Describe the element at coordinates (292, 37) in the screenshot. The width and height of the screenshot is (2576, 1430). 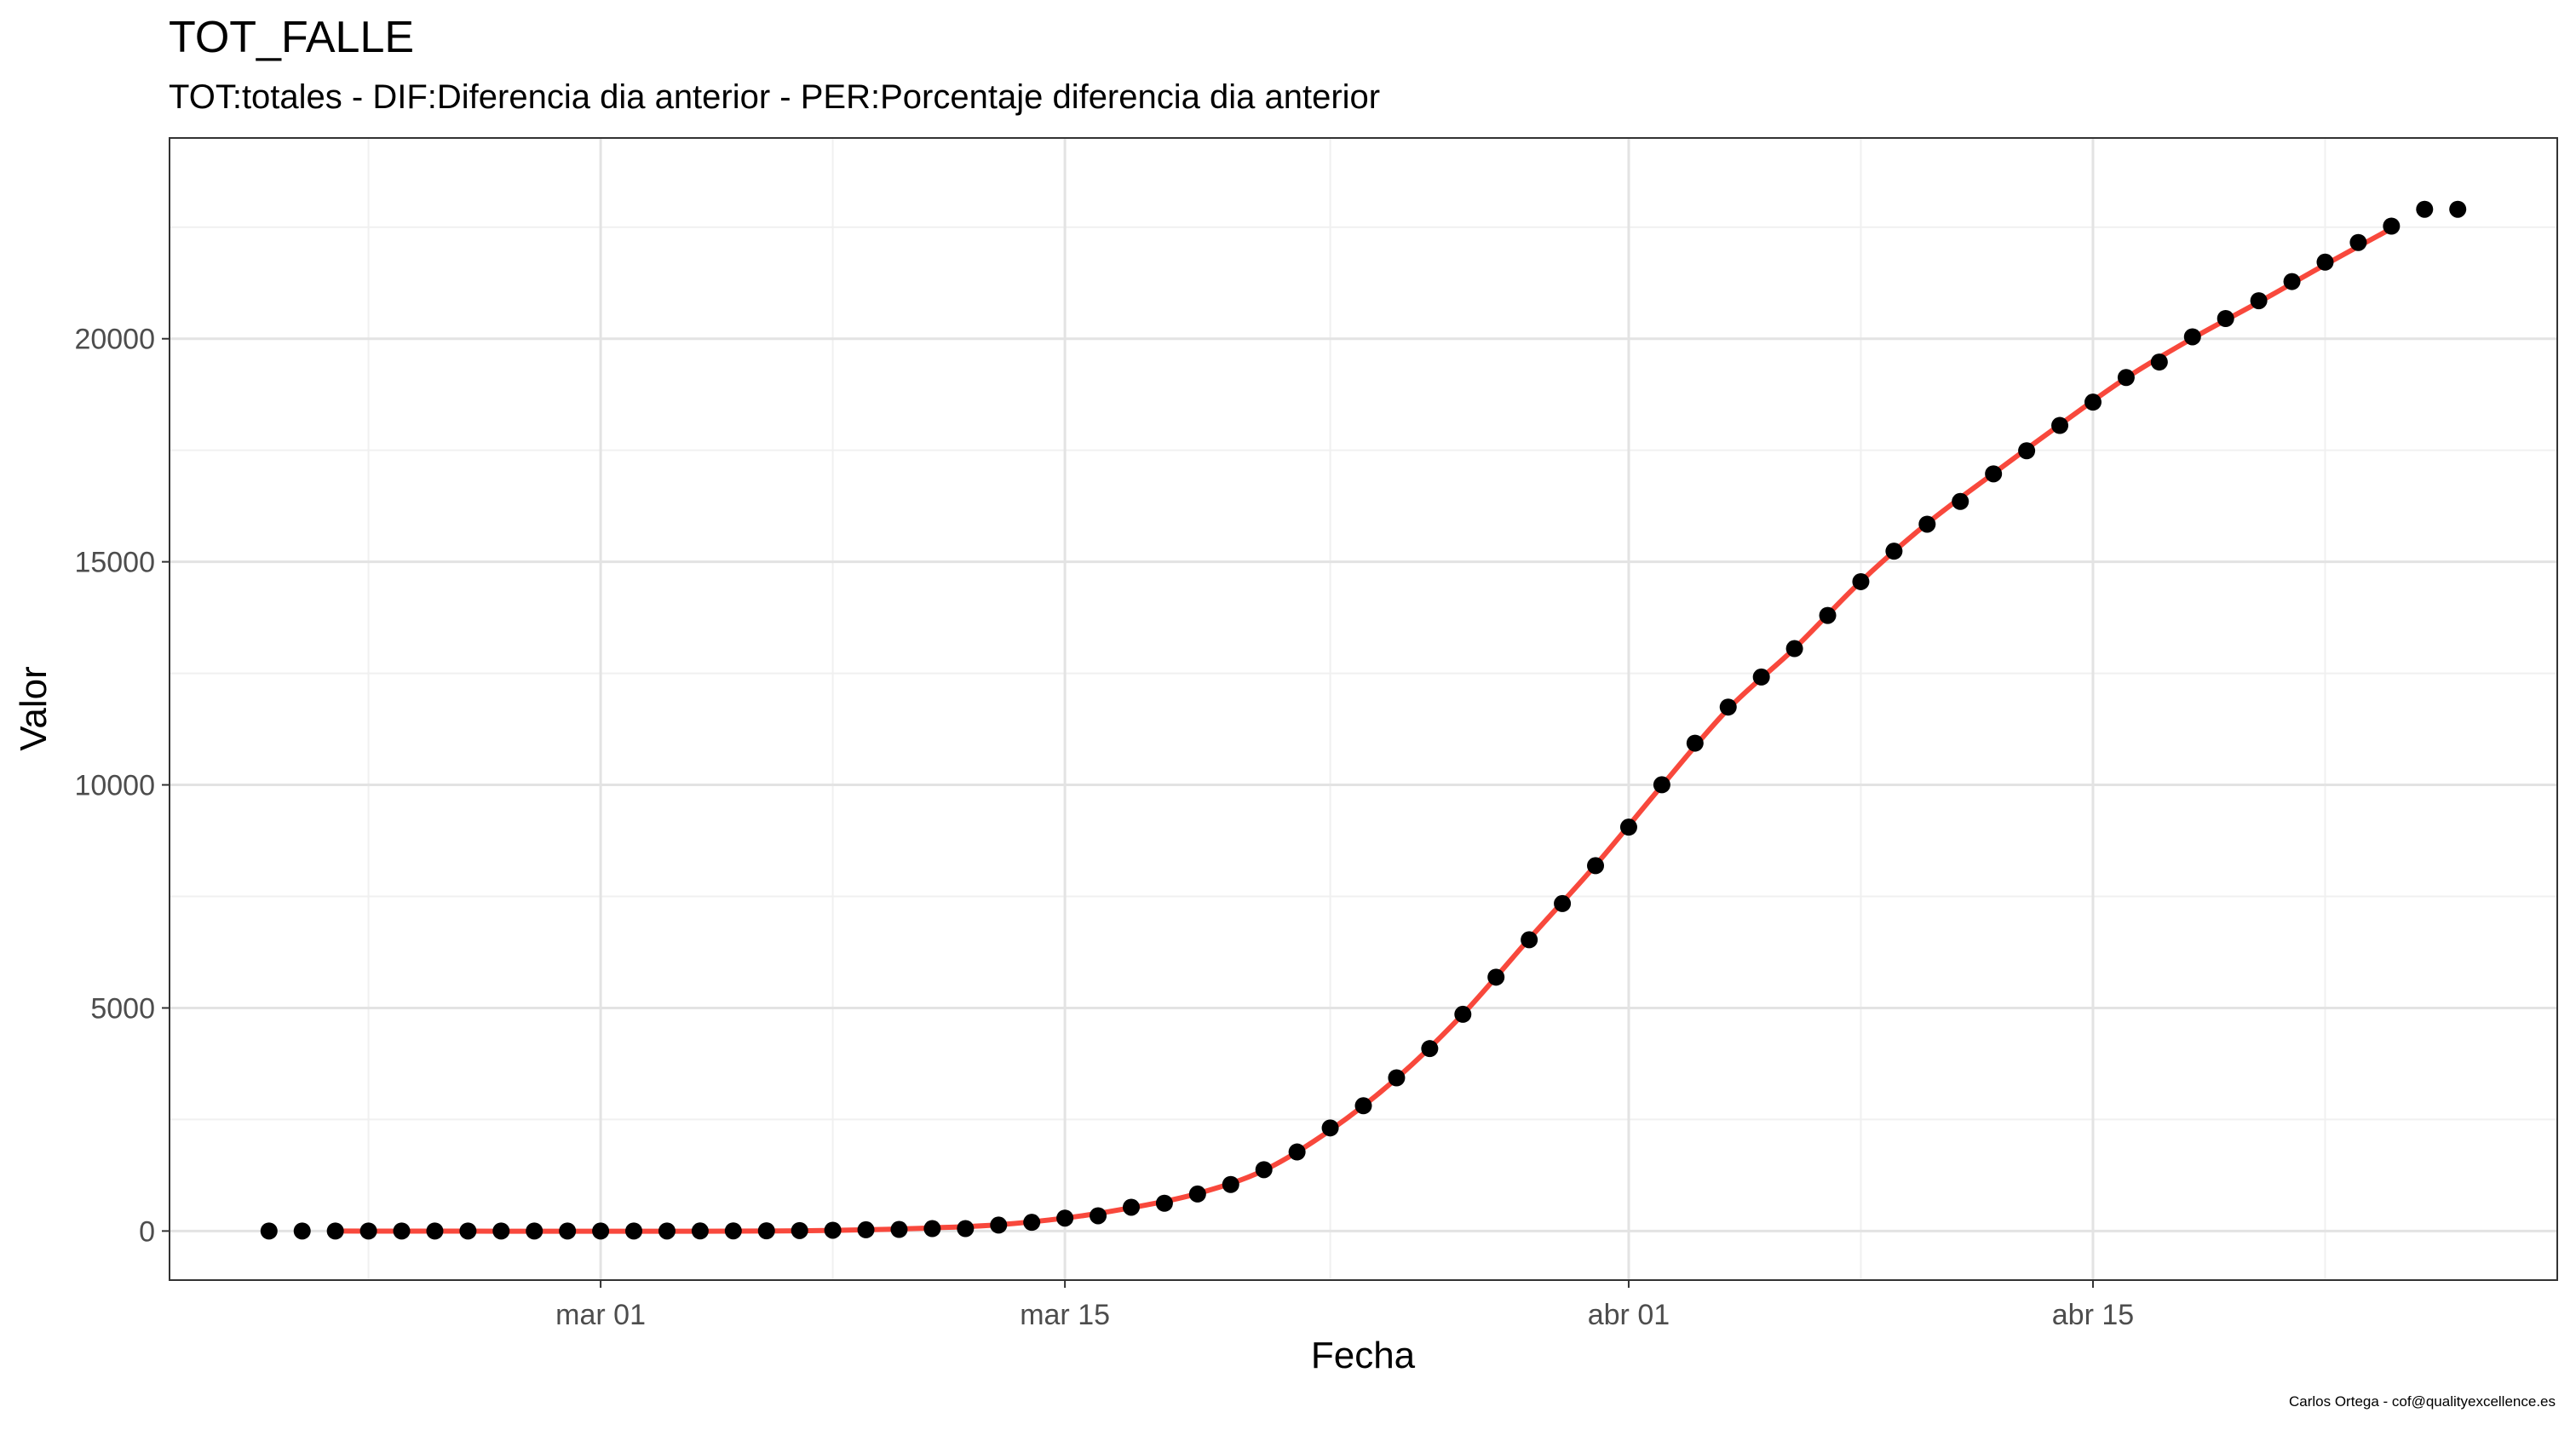
I see `chart-title: TOT_FALLE` at that location.